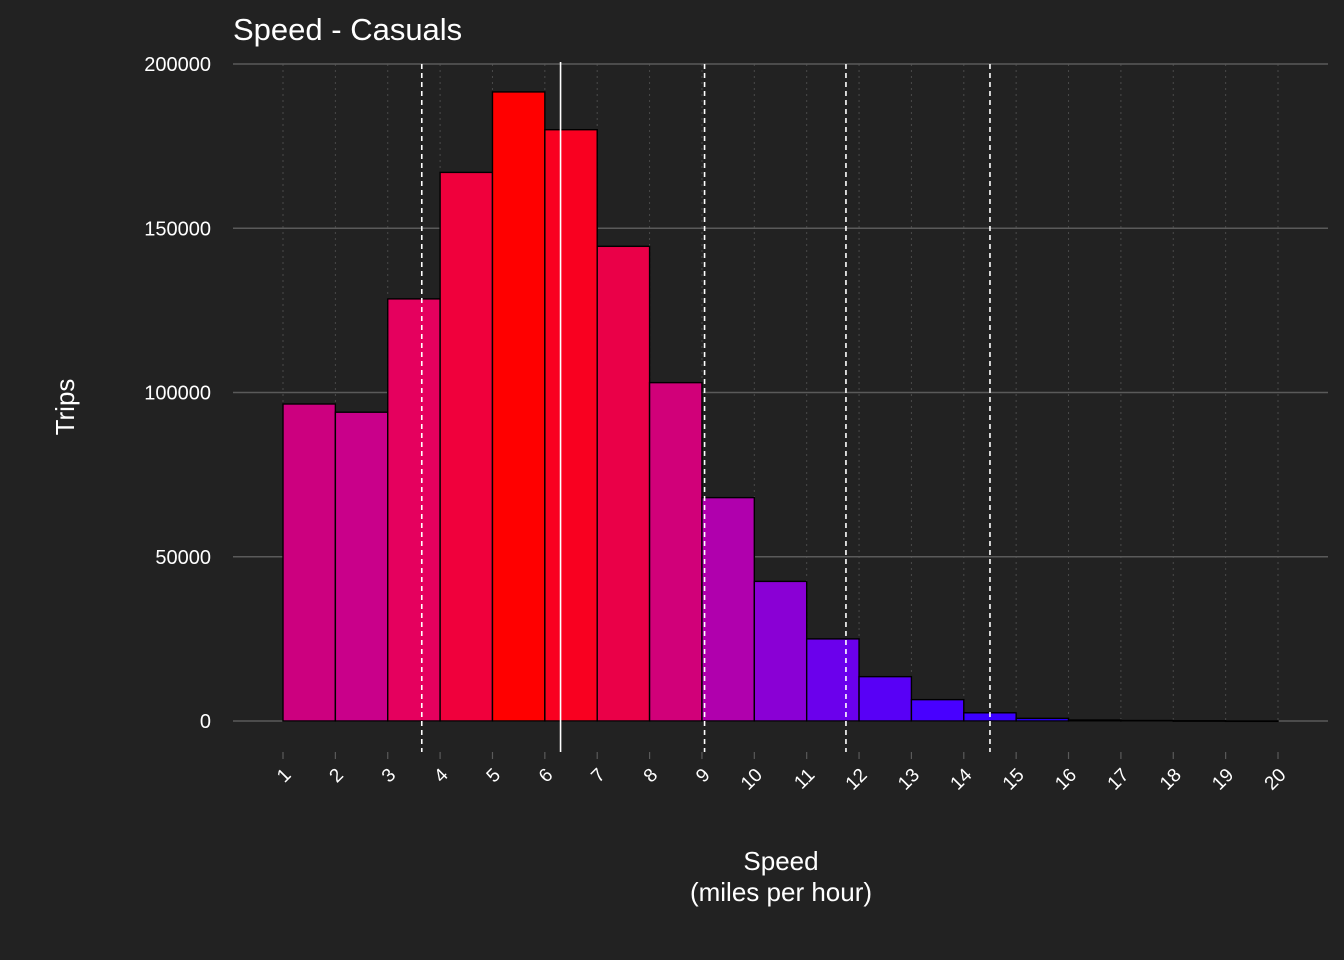  Describe the element at coordinates (205, 722) in the screenshot. I see `y-tick-label: 0` at that location.